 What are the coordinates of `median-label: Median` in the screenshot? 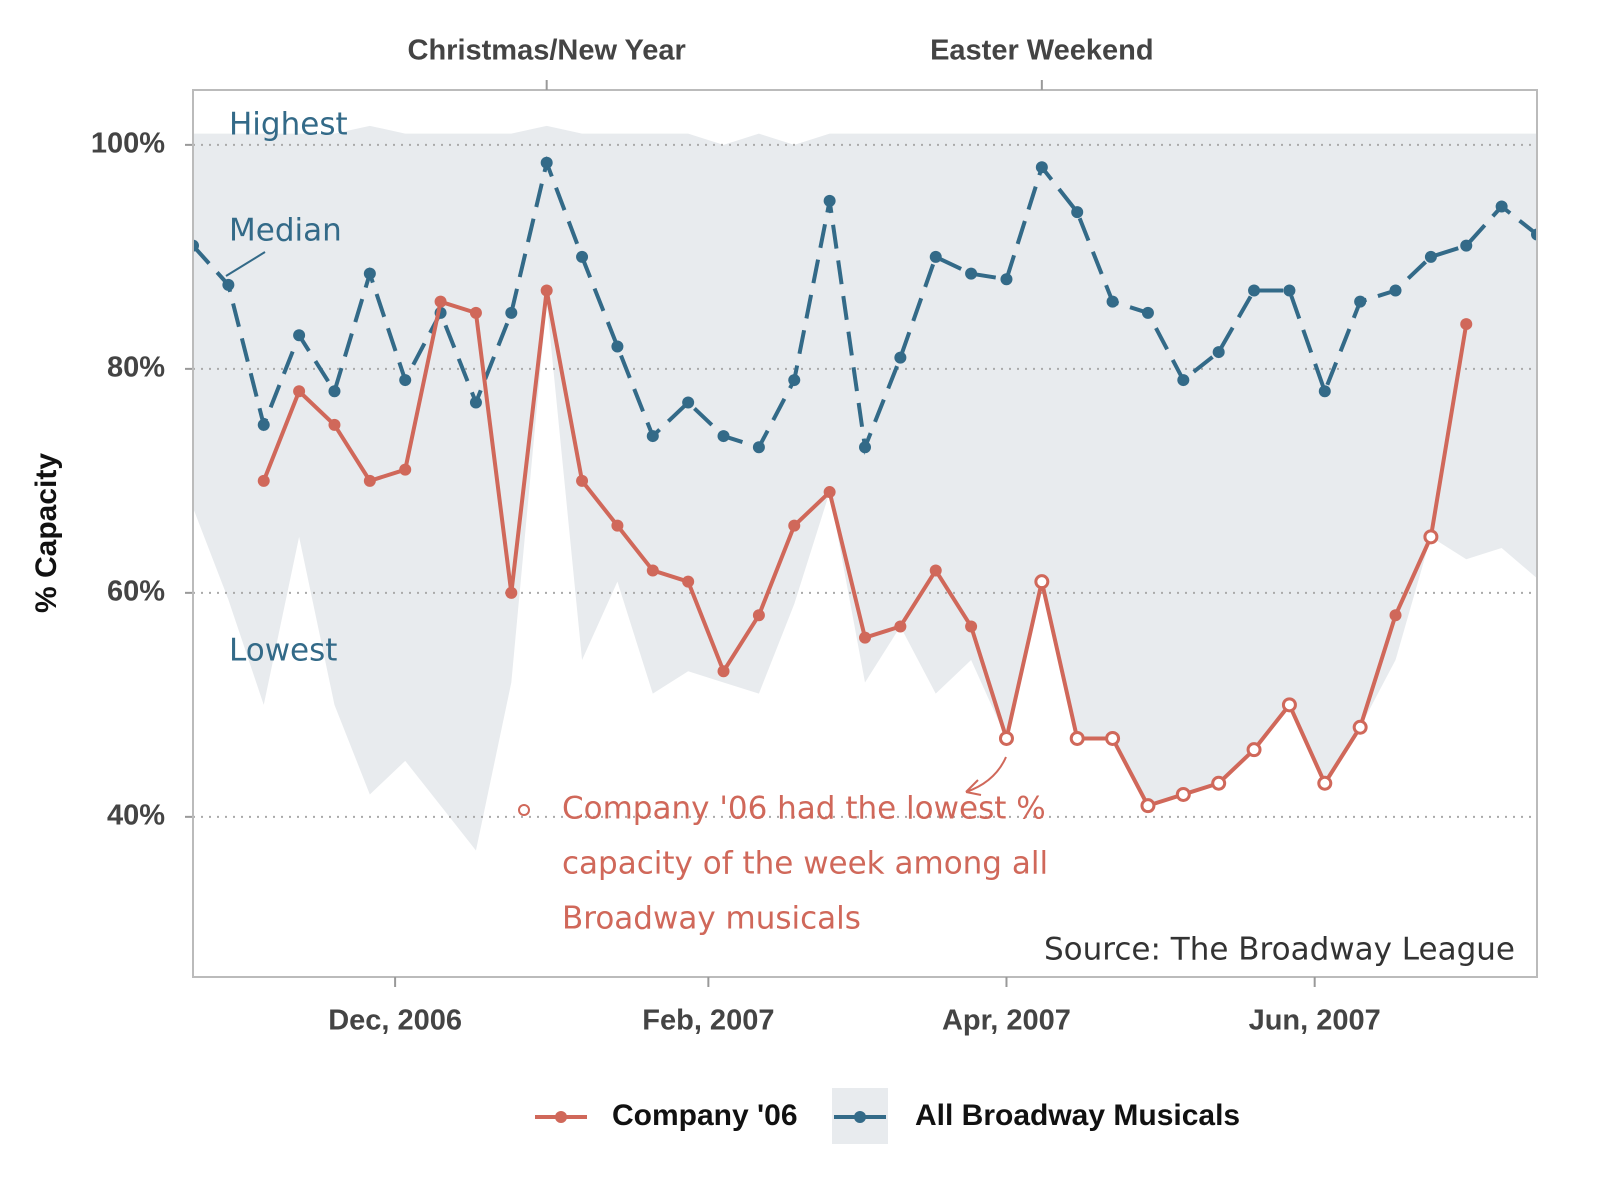 It's located at (285, 231).